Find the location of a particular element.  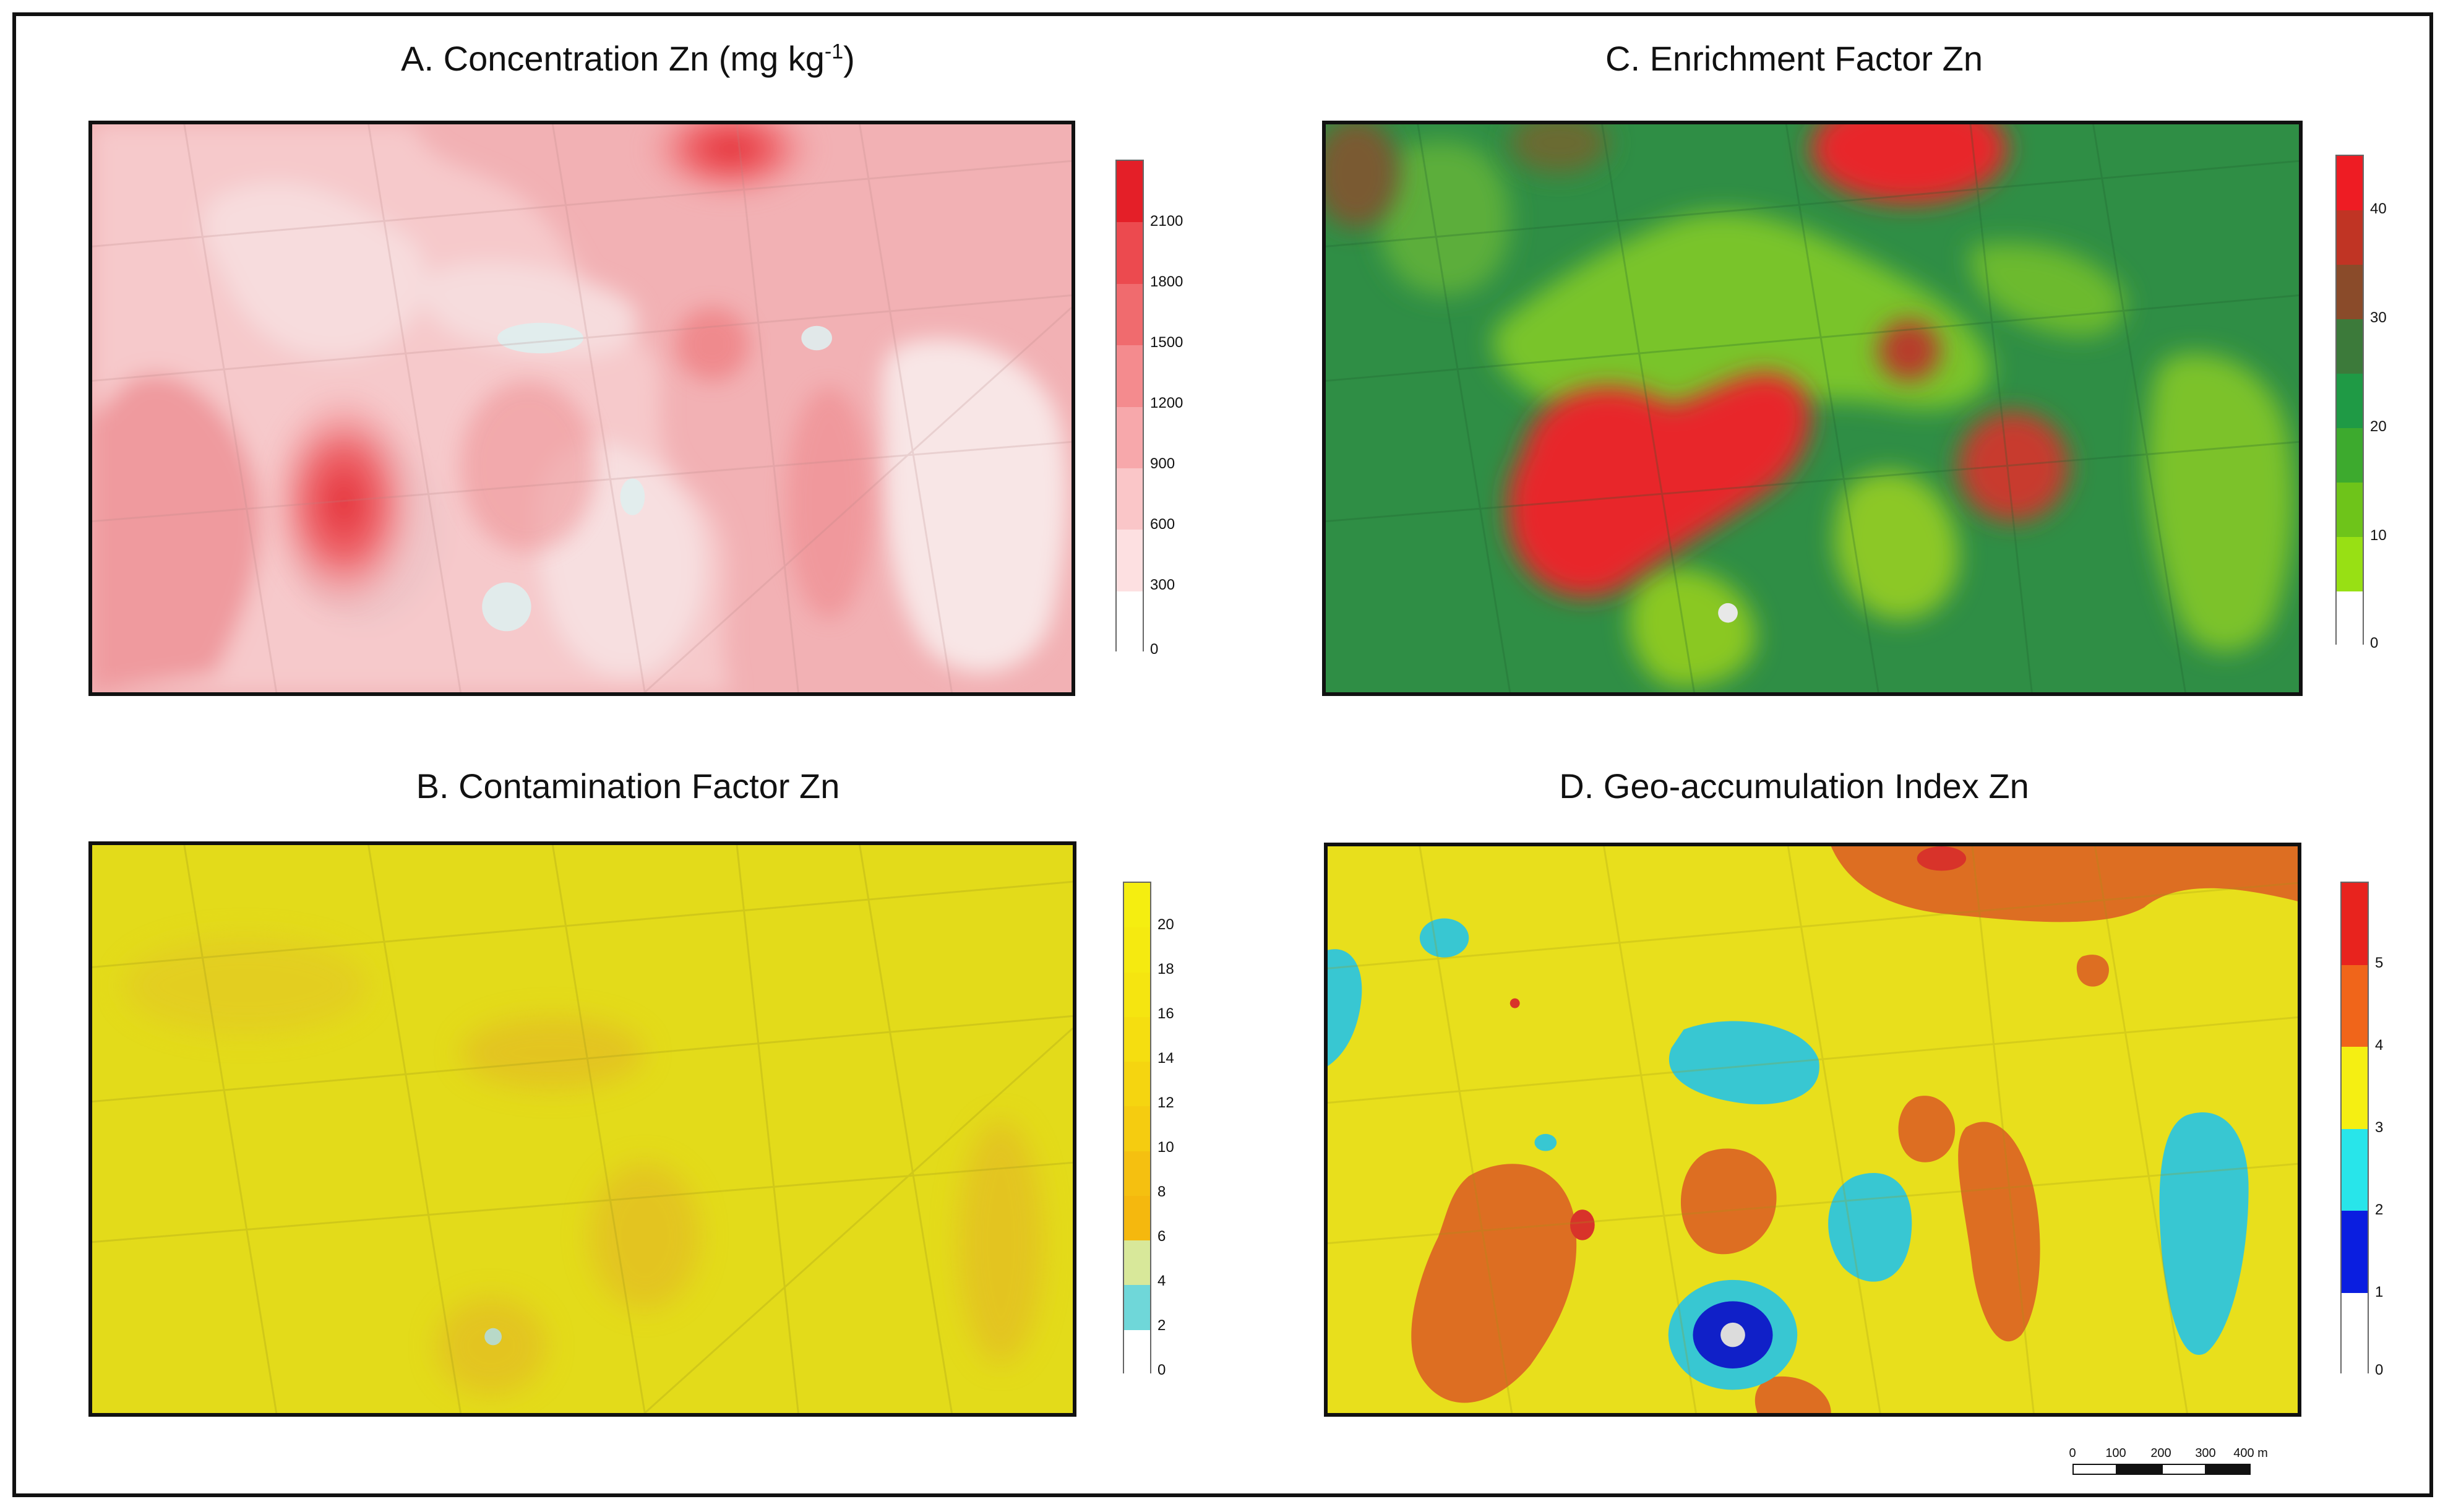

legend-label: 16 is located at coordinates (1165, 1013).